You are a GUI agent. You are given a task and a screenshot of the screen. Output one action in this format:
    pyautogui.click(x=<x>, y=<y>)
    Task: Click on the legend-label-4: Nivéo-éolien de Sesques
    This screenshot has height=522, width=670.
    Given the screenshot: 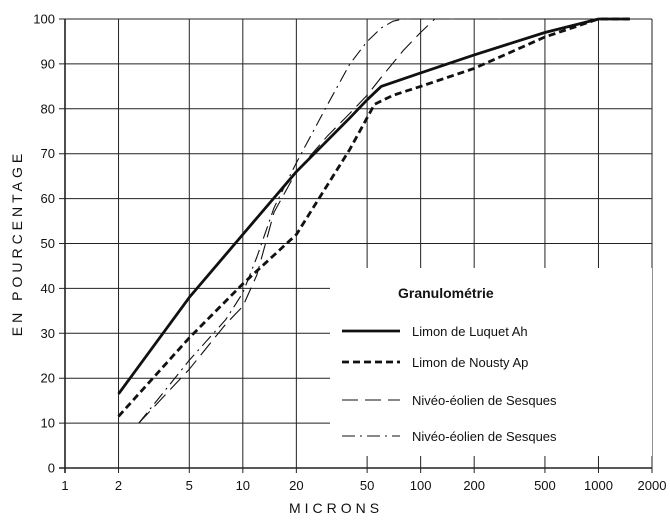 What is the action you would take?
    pyautogui.click(x=484, y=436)
    